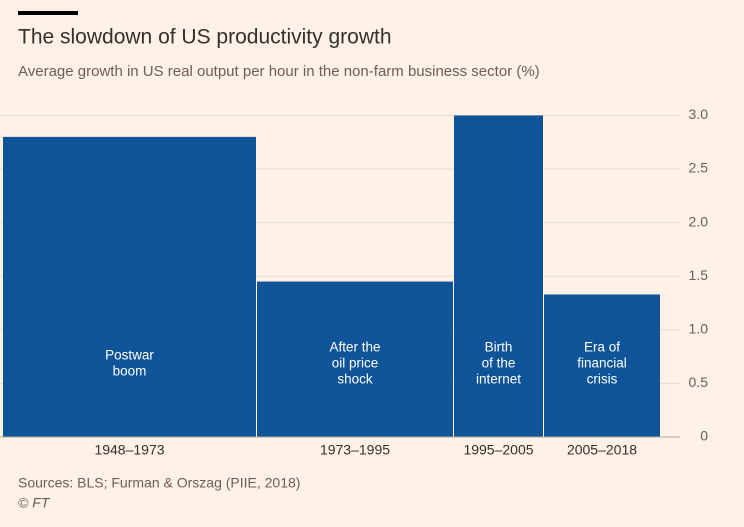 The image size is (744, 527). Describe the element at coordinates (699, 275) in the screenshot. I see `y-tick-label: 1.5` at that location.